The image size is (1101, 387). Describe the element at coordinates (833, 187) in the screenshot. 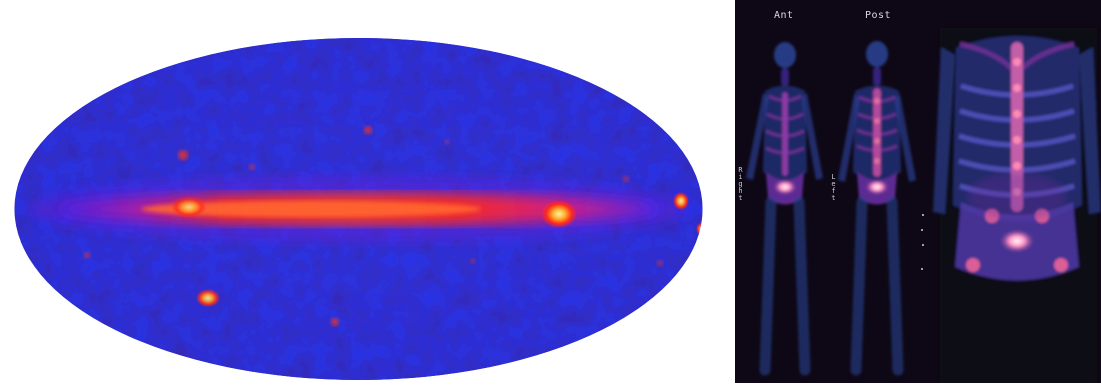

I see `left-side-label: Left` at that location.